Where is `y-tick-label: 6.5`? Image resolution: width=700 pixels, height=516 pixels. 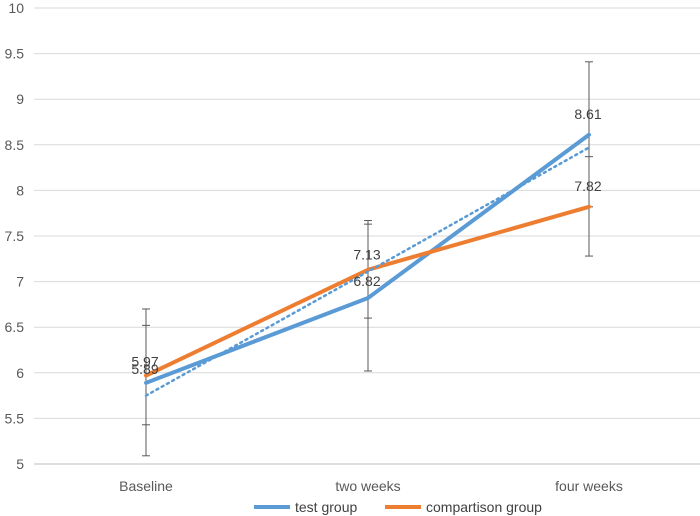 y-tick-label: 6.5 is located at coordinates (15, 327).